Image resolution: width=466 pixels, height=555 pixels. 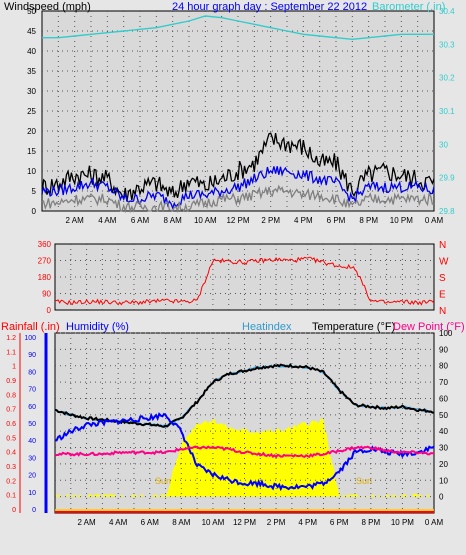 What do you see at coordinates (11, 338) in the screenshot?
I see `rain-ytick: 1.2` at bounding box center [11, 338].